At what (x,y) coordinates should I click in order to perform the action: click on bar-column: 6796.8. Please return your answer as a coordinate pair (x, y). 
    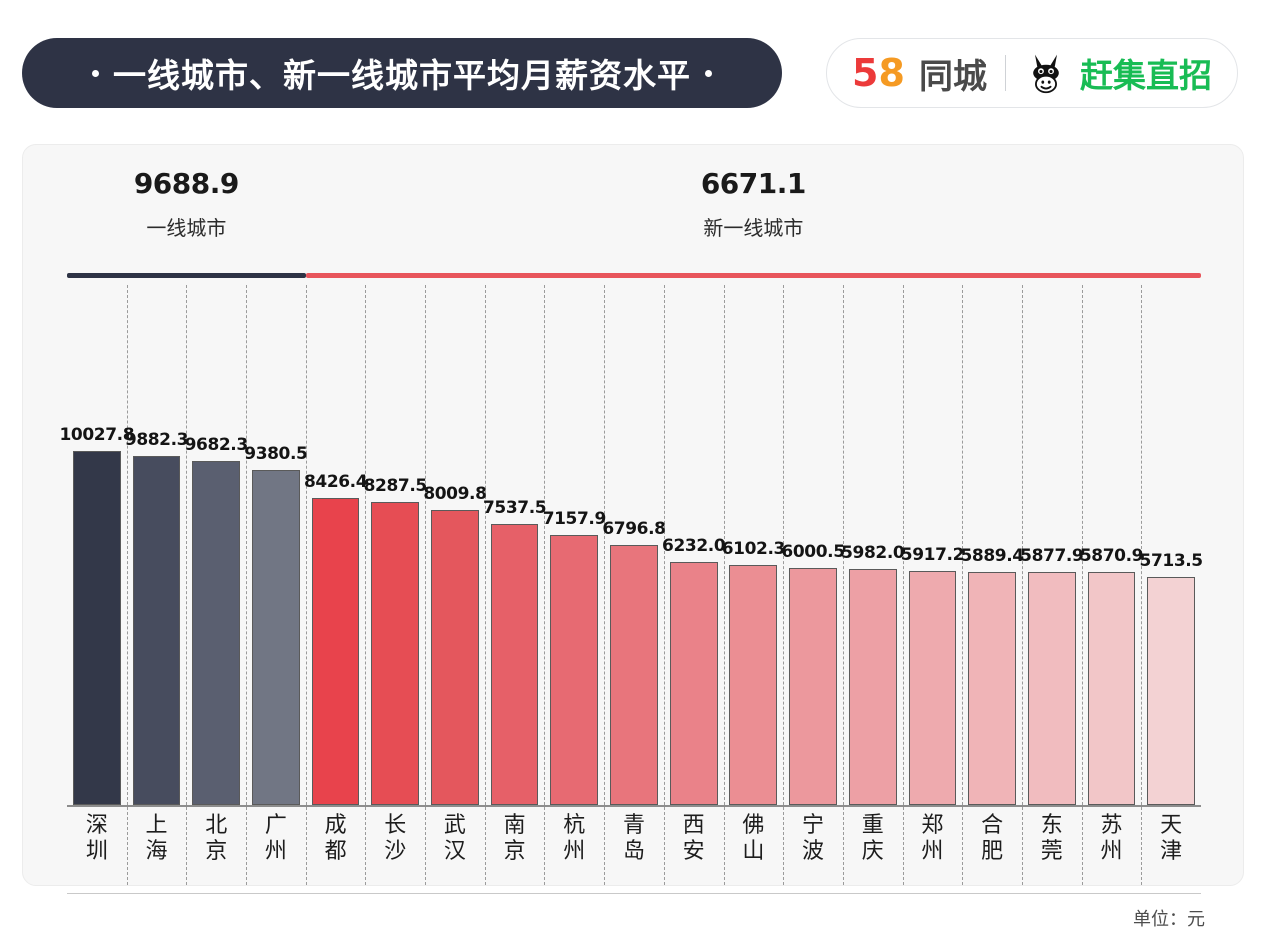
    Looking at the image, I should click on (634, 545).